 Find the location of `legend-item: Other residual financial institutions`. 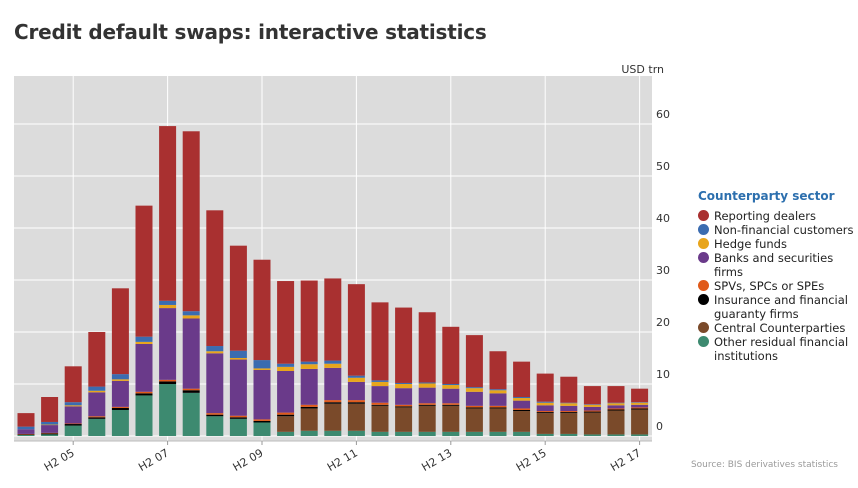

legend-item: Other residual financial institutions is located at coordinates (778, 349).